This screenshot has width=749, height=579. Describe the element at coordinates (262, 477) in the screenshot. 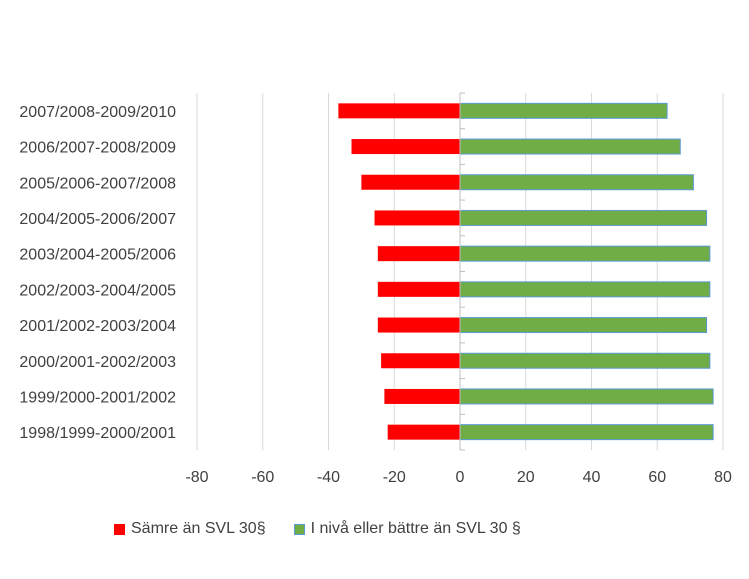

I see `x-tick-label: -60` at that location.